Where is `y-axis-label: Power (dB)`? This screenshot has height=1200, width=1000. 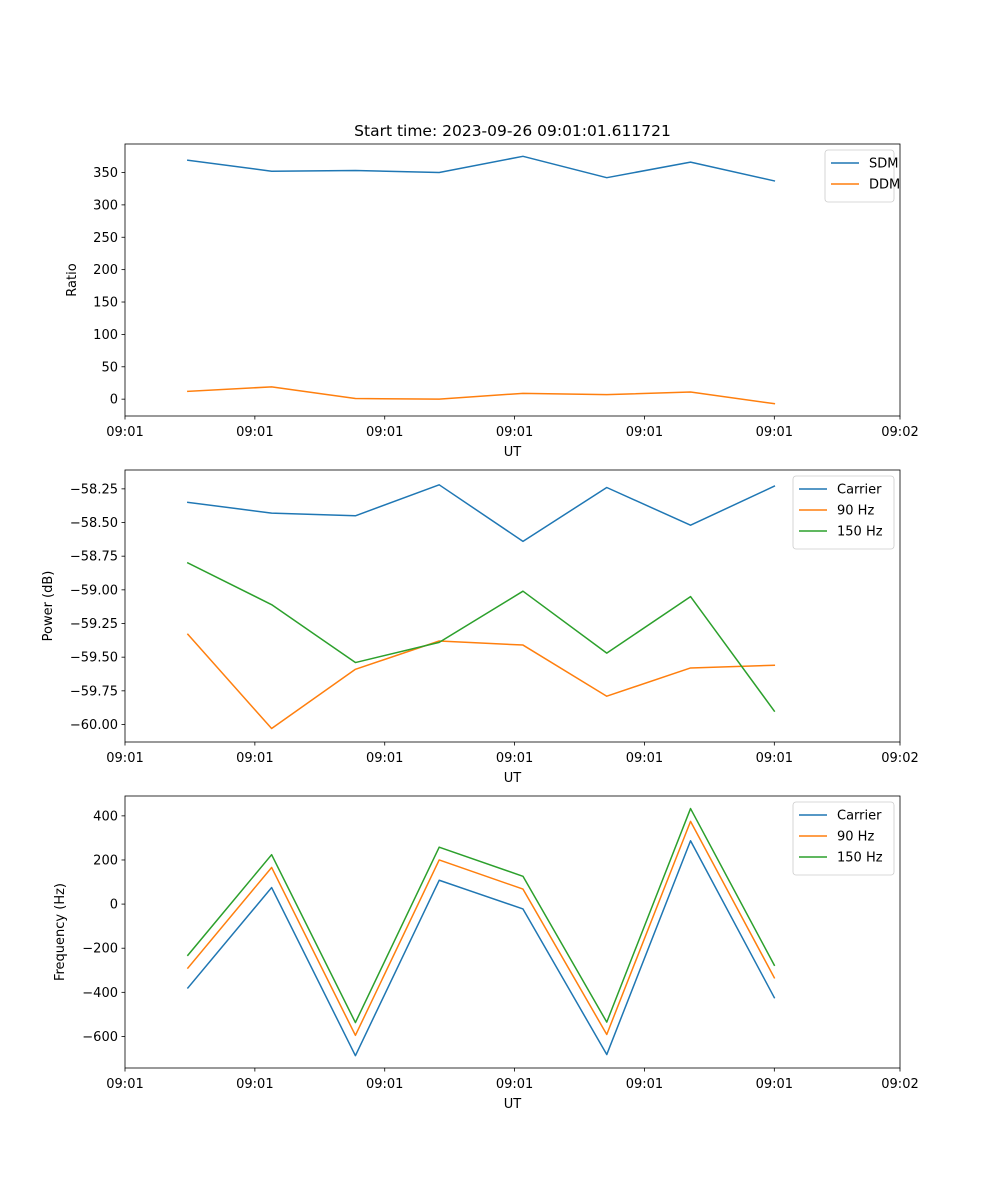
y-axis-label: Power (dB) is located at coordinates (48, 606).